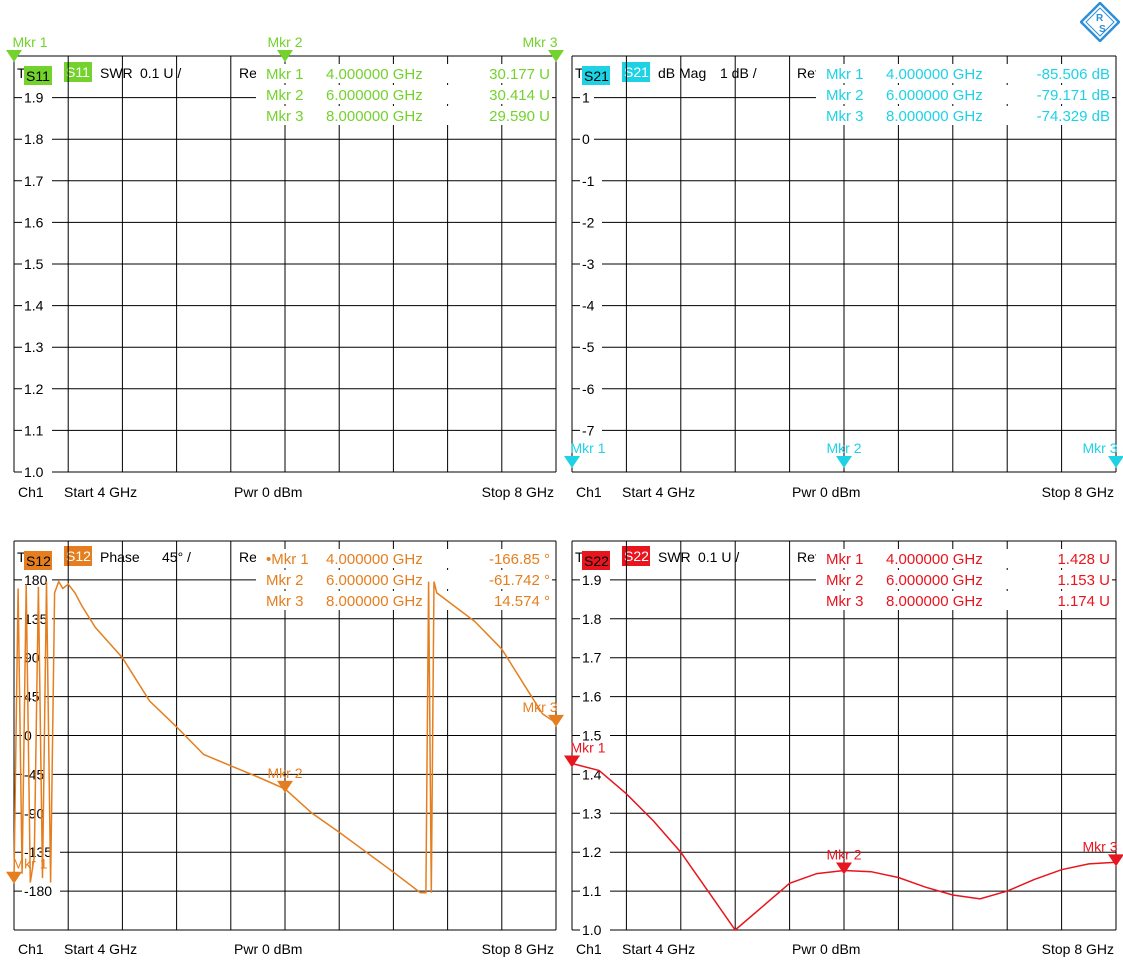  I want to click on ytick-label: -180, so click(38, 891).